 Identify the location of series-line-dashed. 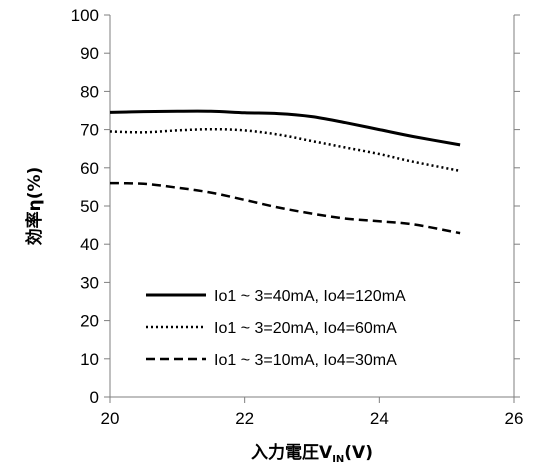
(285, 208).